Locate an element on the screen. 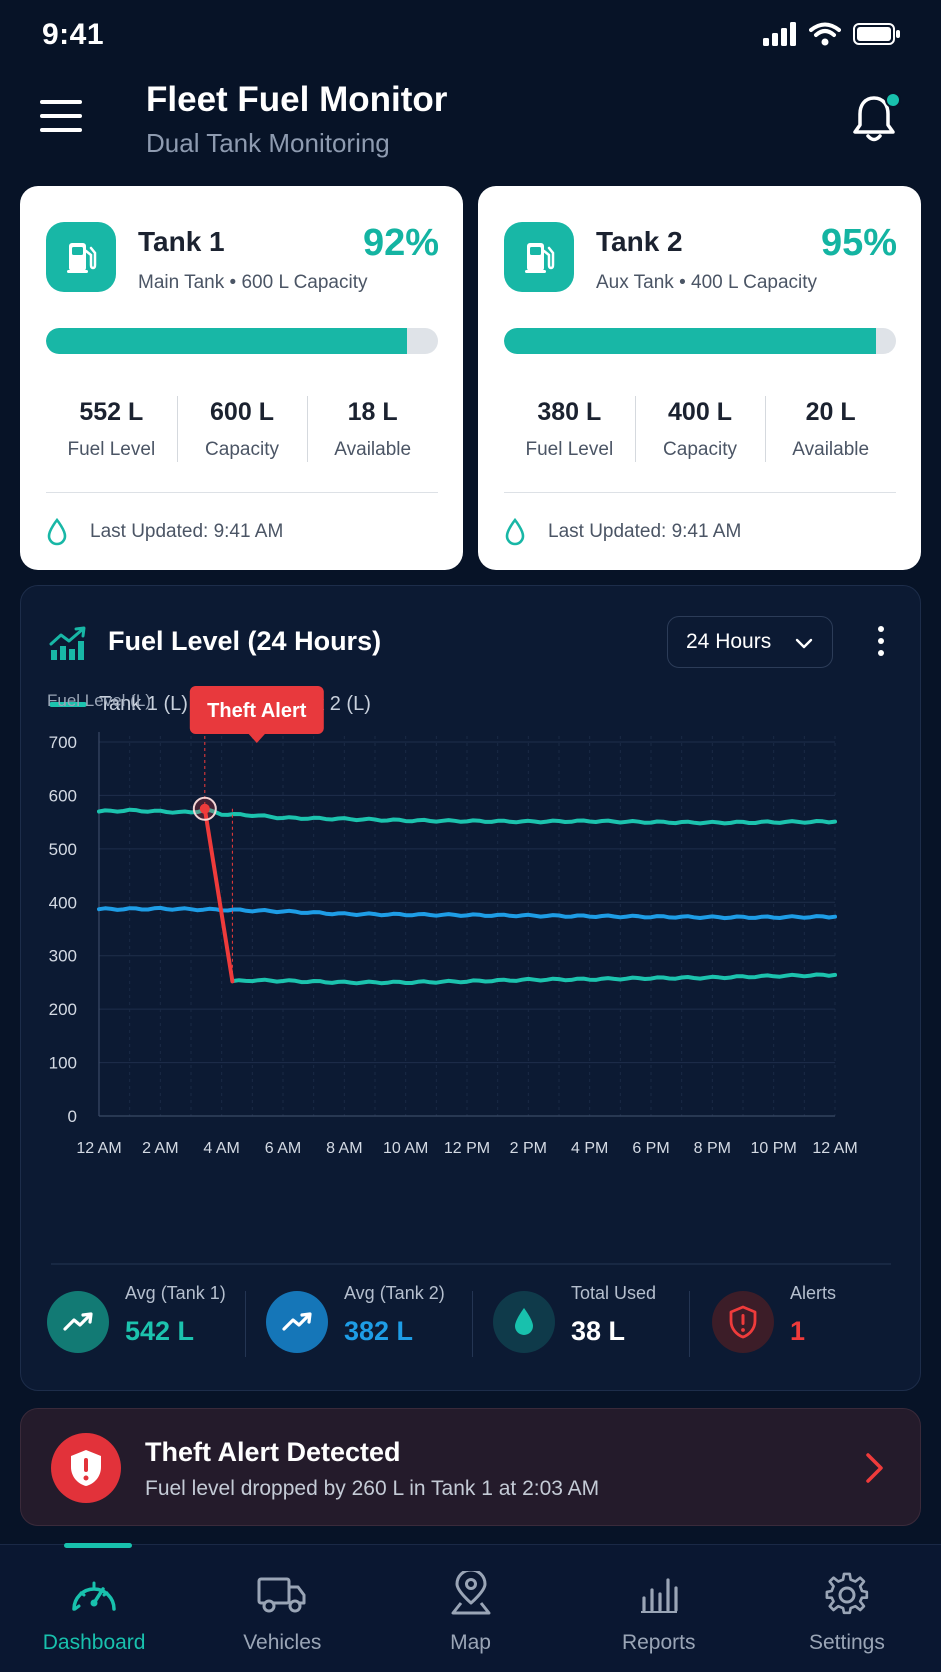 This screenshot has height=1672, width=941. time-range-dropdown: 24 Hours is located at coordinates (750, 642).